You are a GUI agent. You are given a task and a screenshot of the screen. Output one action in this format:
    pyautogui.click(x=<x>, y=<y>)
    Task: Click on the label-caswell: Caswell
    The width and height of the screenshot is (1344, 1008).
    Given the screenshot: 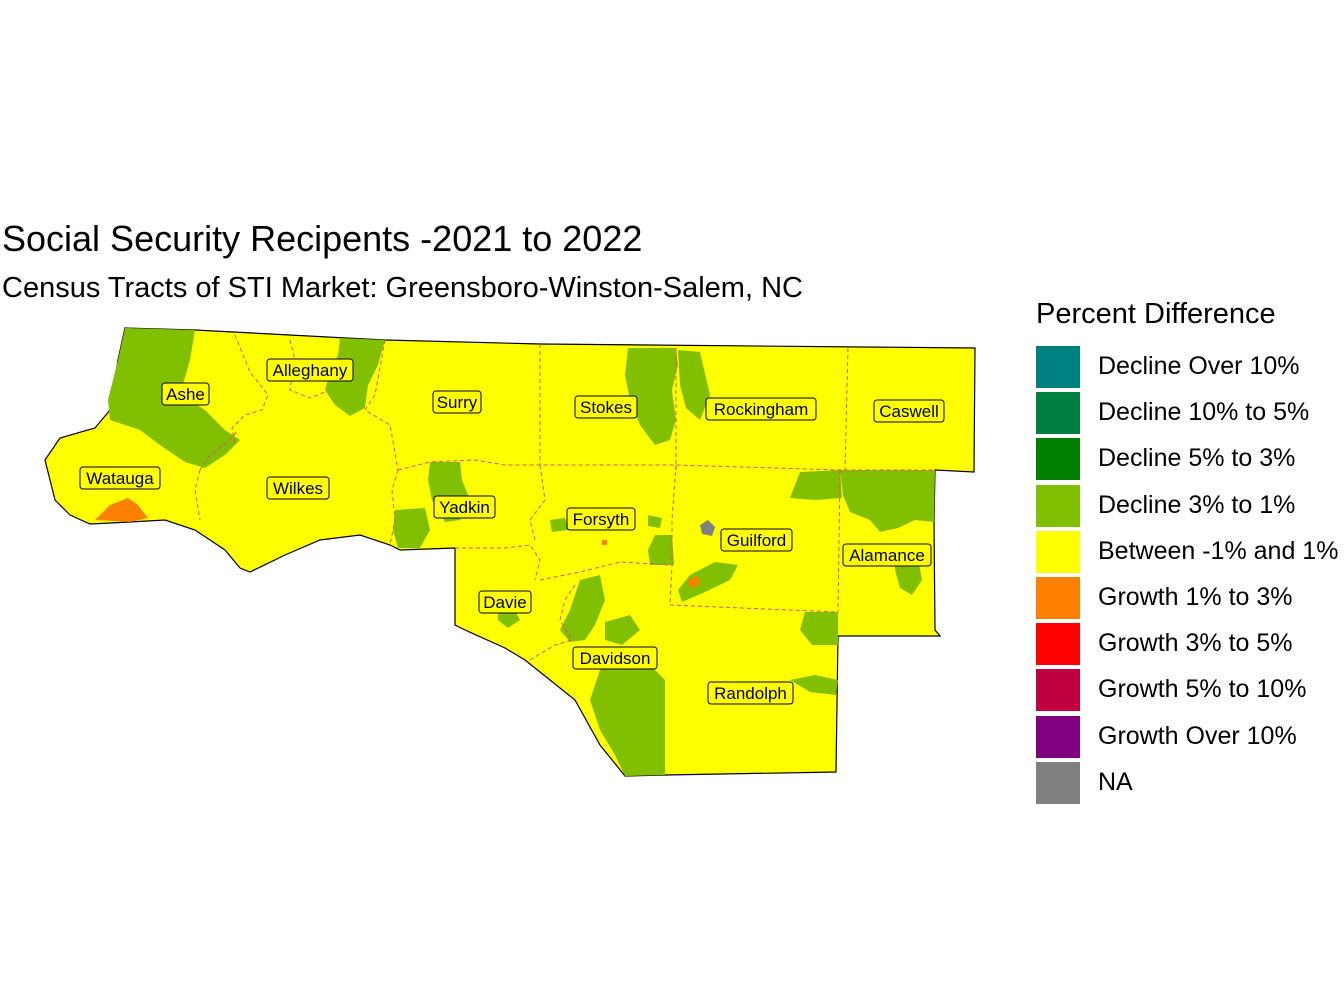 What is the action you would take?
    pyautogui.click(x=909, y=411)
    